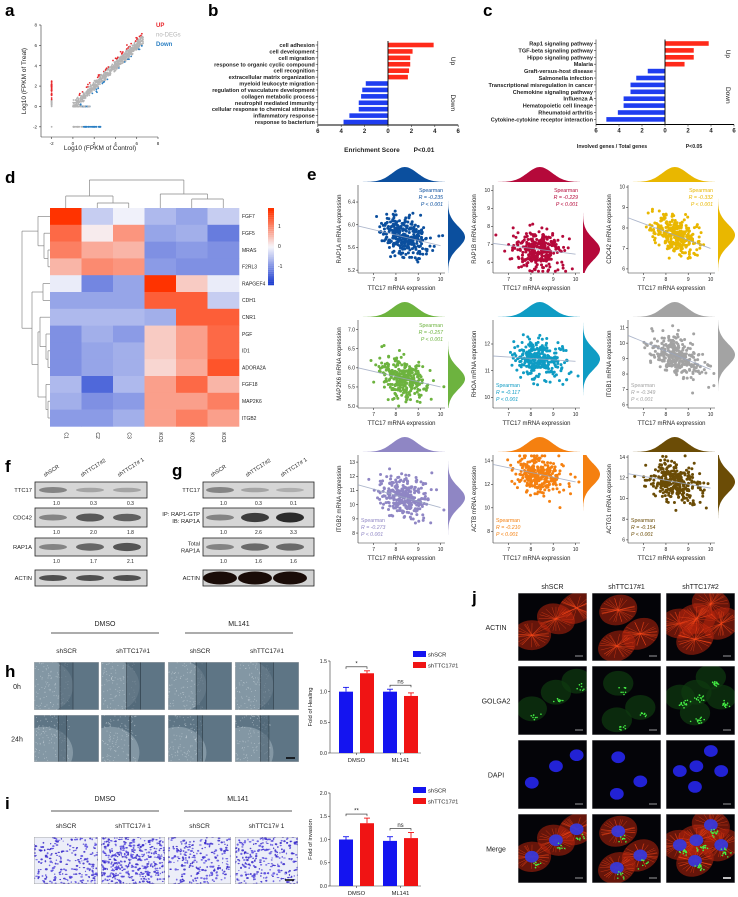 This screenshot has height=897, width=738. What do you see at coordinates (65, 435) in the screenshot?
I see `column-label: C1` at bounding box center [65, 435].